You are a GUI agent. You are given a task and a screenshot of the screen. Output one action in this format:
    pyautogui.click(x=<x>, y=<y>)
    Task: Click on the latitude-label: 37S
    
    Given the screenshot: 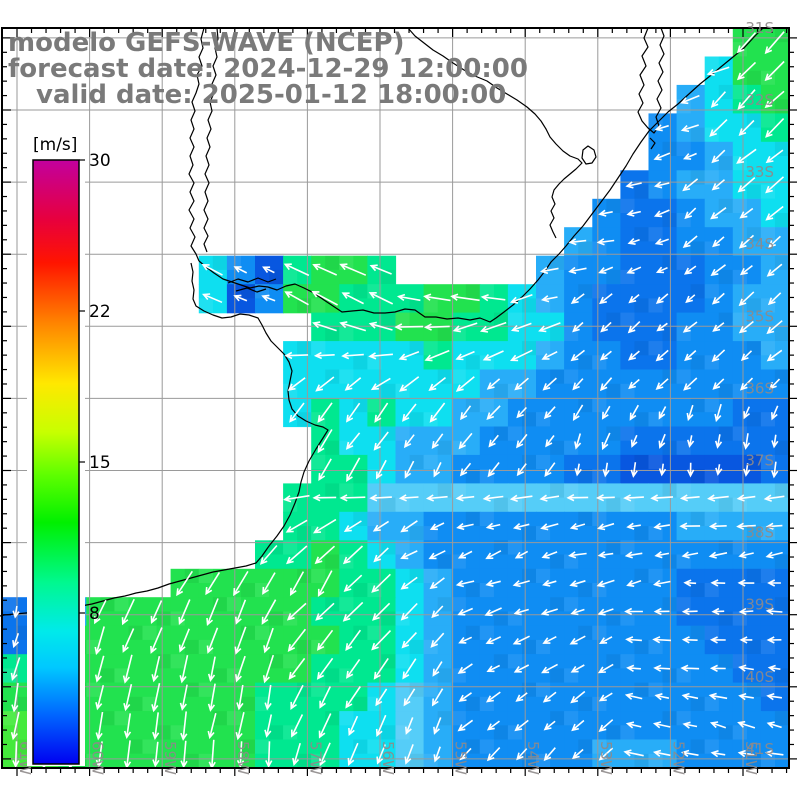 What is the action you would take?
    pyautogui.click(x=759, y=461)
    